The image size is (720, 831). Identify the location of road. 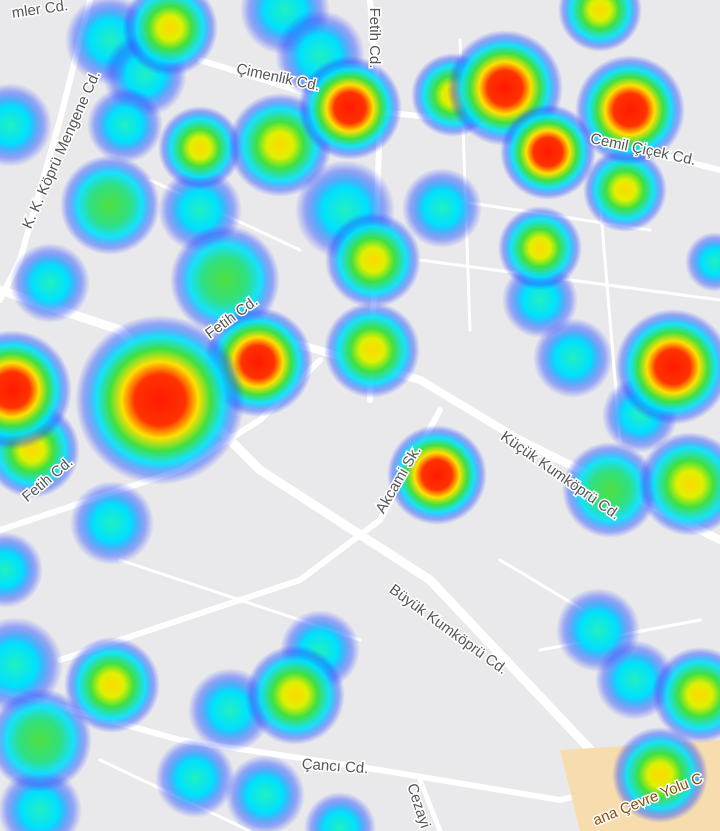
(430, 804).